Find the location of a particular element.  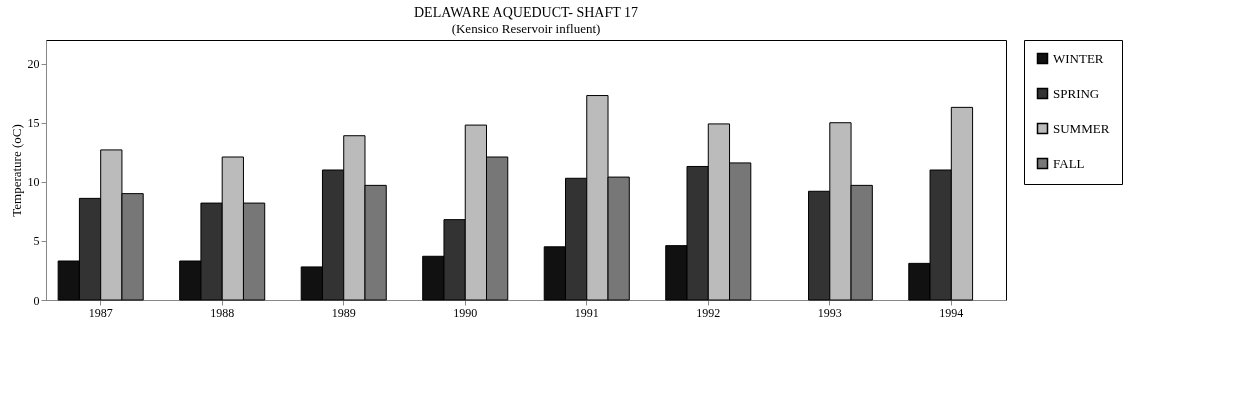

x-tick-label: 1993 is located at coordinates (829, 312).